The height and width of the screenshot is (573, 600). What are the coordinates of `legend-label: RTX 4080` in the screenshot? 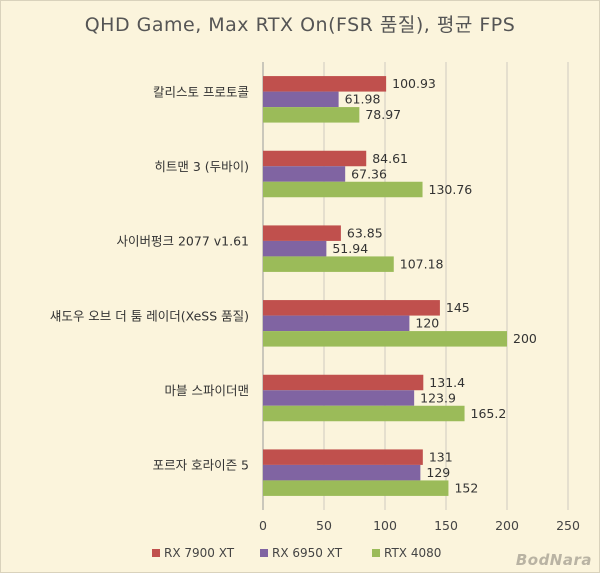 It's located at (412, 553).